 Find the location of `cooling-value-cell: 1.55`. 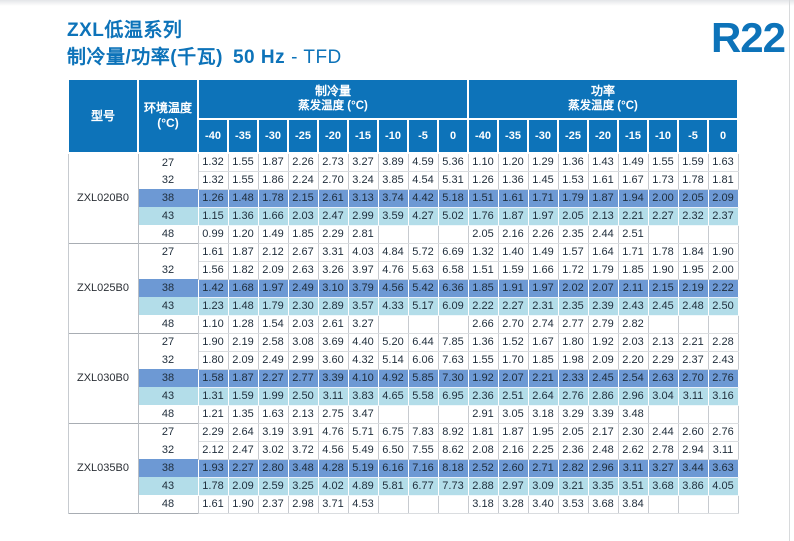

cooling-value-cell: 1.55 is located at coordinates (243, 180).